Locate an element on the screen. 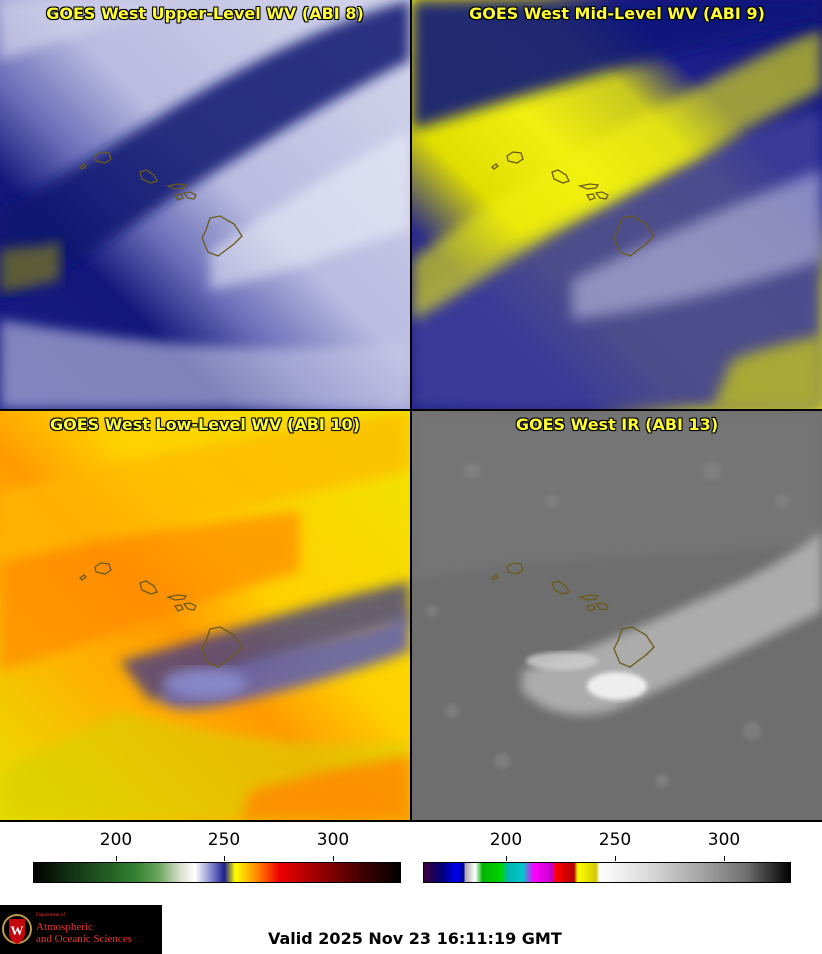 The width and height of the screenshot is (822, 954). crest-icon: W is located at coordinates (17, 929).